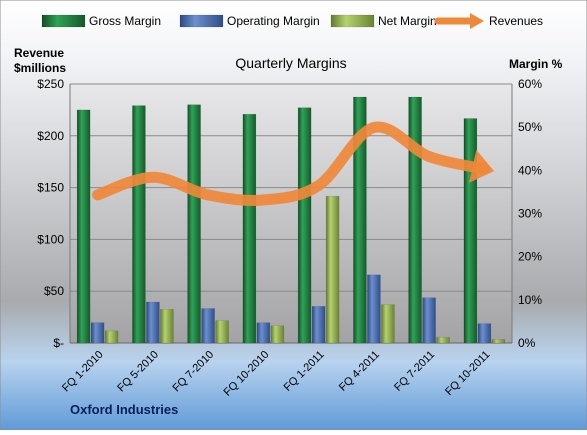 This screenshot has height=435, width=587. Describe the element at coordinates (50, 84) in the screenshot. I see `left-tick-label: $250` at that location.